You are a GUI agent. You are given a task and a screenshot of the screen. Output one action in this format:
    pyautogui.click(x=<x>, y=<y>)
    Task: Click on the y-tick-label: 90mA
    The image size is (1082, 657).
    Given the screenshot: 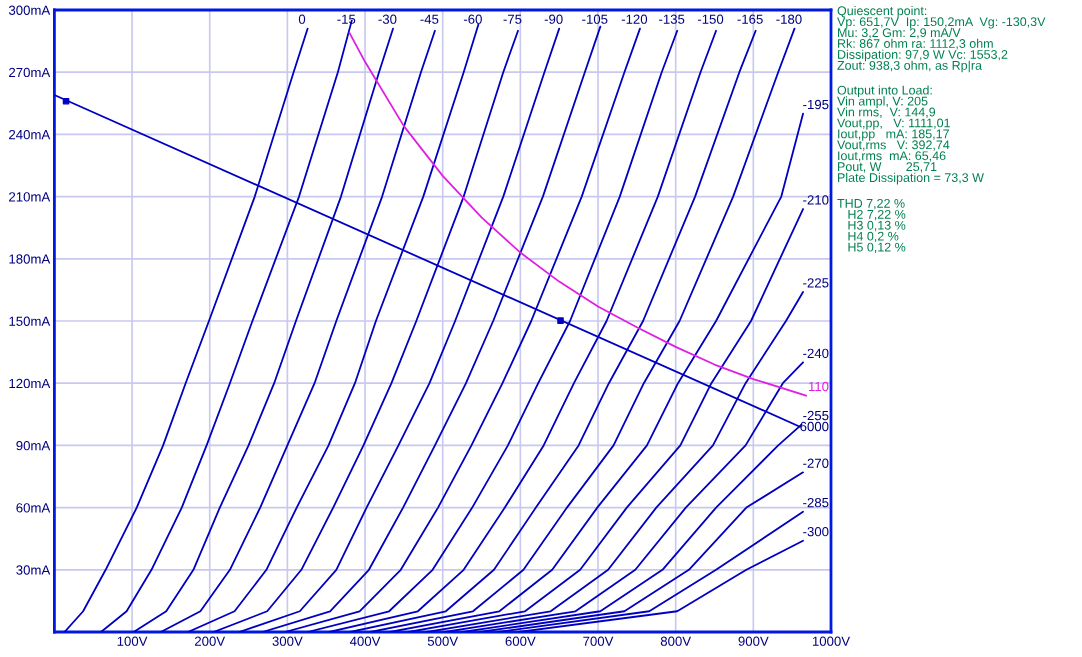 What is the action you would take?
    pyautogui.click(x=33, y=445)
    